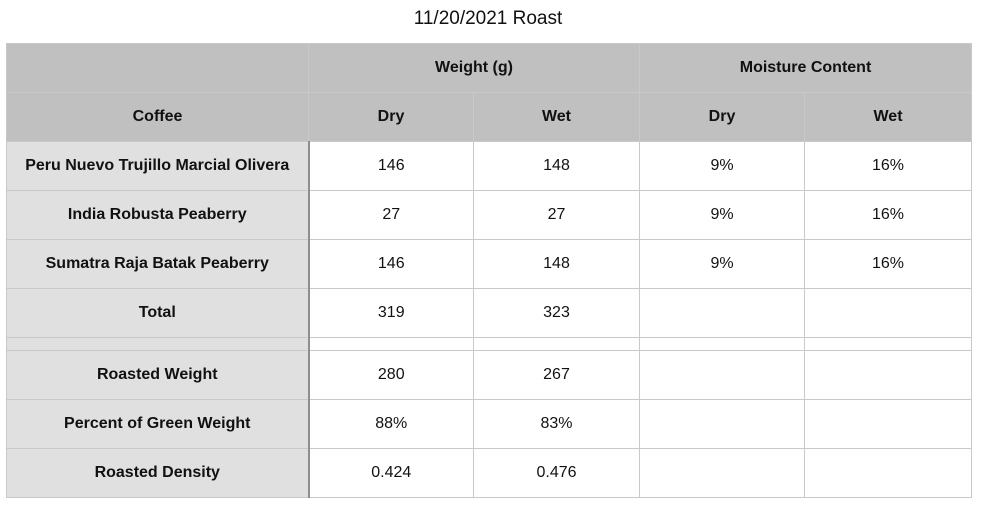 Image resolution: width=982 pixels, height=509 pixels. I want to click on total-moisture-dry, so click(722, 313).